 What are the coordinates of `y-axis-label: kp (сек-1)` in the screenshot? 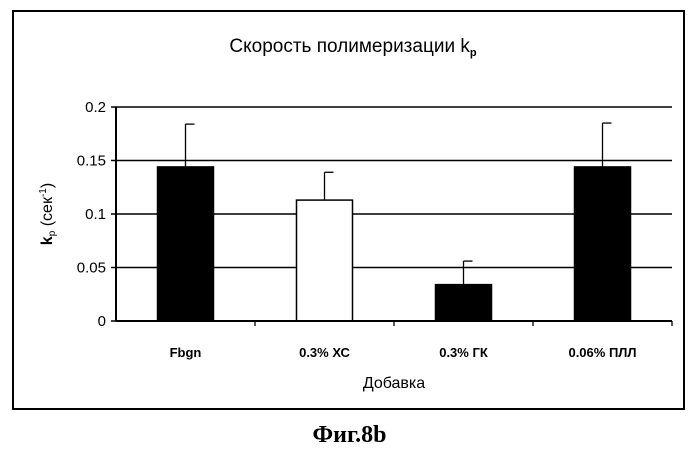 It's located at (48, 214).